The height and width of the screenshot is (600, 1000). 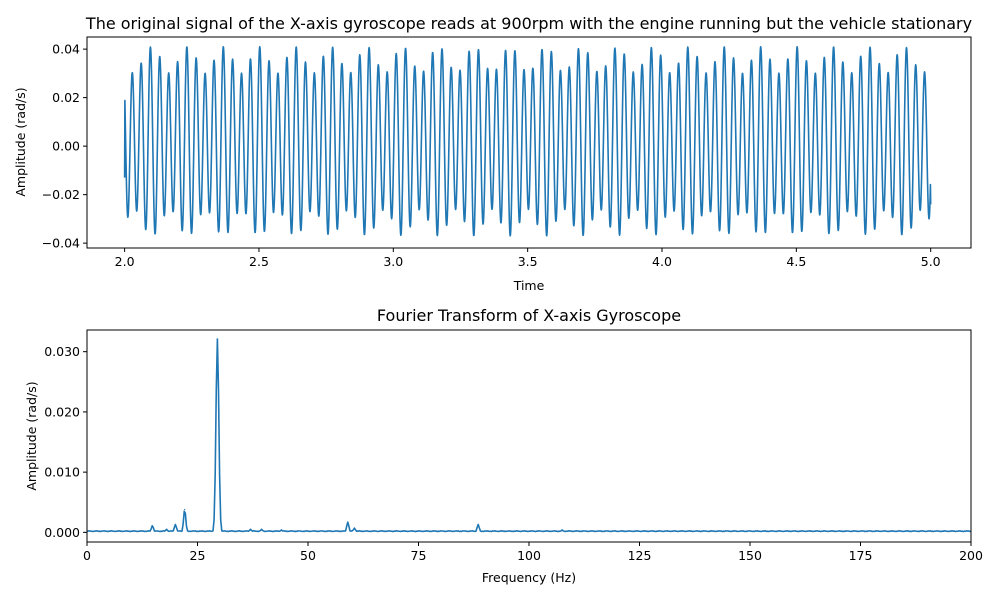 I want to click on fft-y-ticks: 0.000 0.010 0.020 0.030, so click(x=65, y=442).